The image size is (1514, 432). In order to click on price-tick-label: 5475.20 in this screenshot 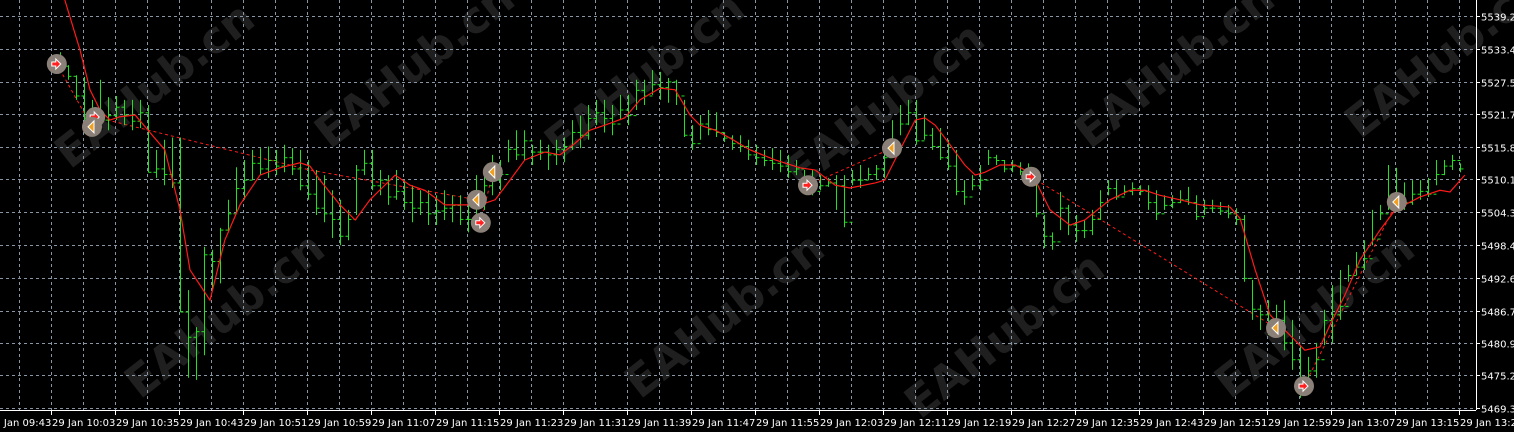, I will do `click(1497, 377)`.